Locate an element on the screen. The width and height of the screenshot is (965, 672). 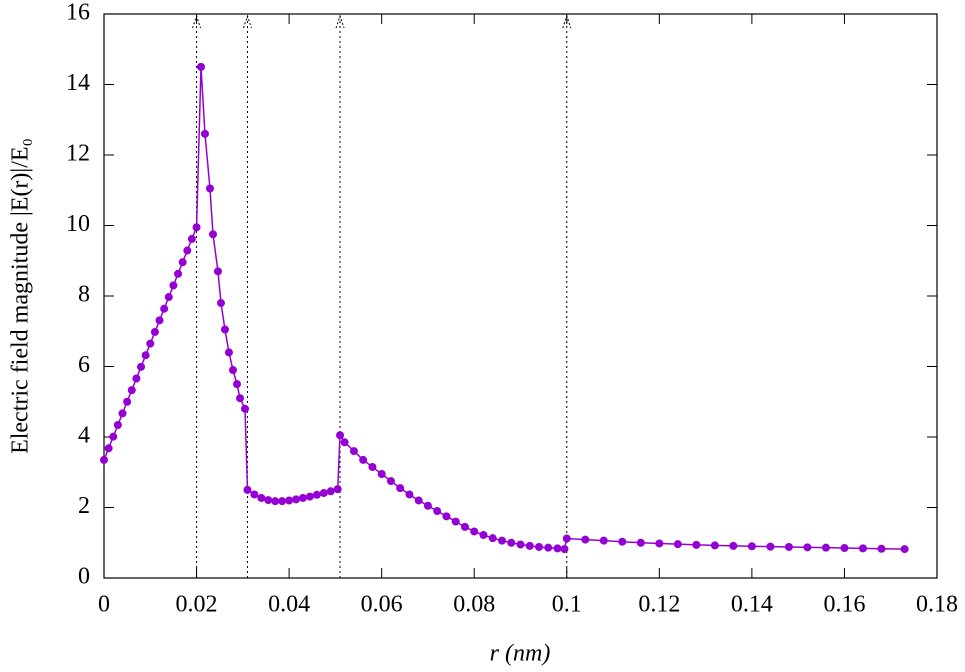
x-tick-label: 0.08 is located at coordinates (474, 605).